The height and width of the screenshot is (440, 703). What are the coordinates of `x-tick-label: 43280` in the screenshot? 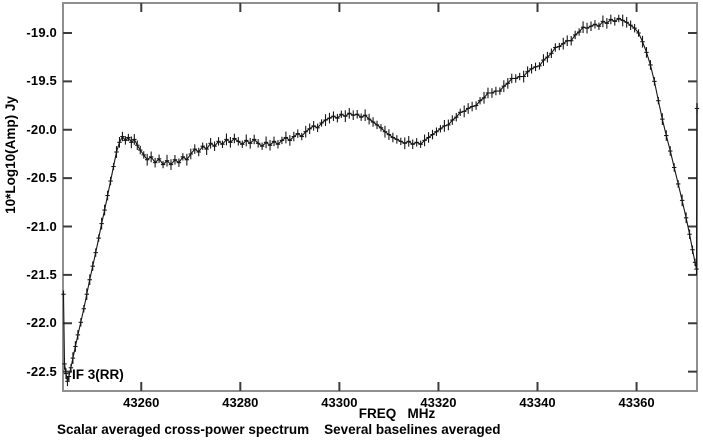 It's located at (240, 402).